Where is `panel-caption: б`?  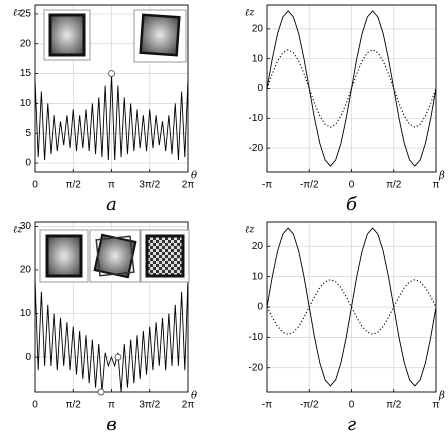 panel-caption: б is located at coordinates (352, 204).